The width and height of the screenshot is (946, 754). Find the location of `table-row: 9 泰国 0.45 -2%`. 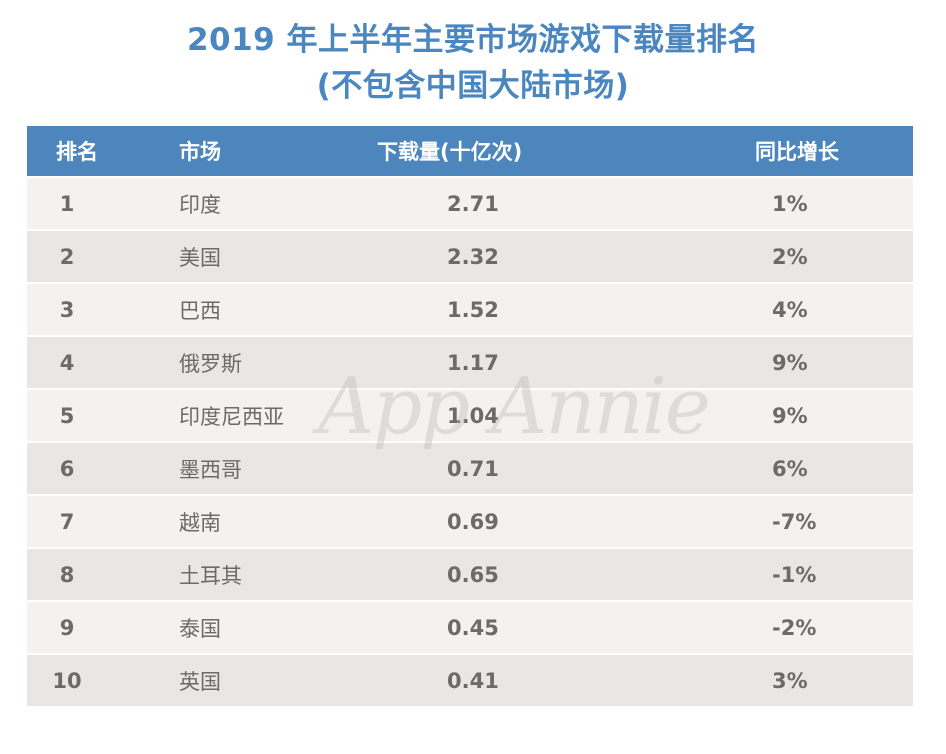

table-row: 9 泰国 0.45 -2% is located at coordinates (470, 627).